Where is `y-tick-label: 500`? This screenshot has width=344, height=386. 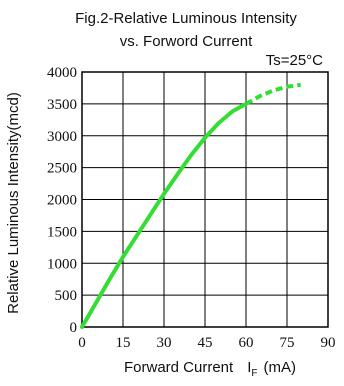 y-tick-label: 500 is located at coordinates (66, 296).